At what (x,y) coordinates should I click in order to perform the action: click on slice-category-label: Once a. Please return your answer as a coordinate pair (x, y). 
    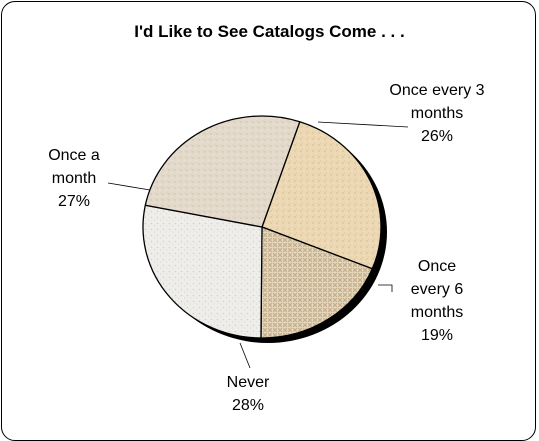
    Looking at the image, I should click on (74, 155).